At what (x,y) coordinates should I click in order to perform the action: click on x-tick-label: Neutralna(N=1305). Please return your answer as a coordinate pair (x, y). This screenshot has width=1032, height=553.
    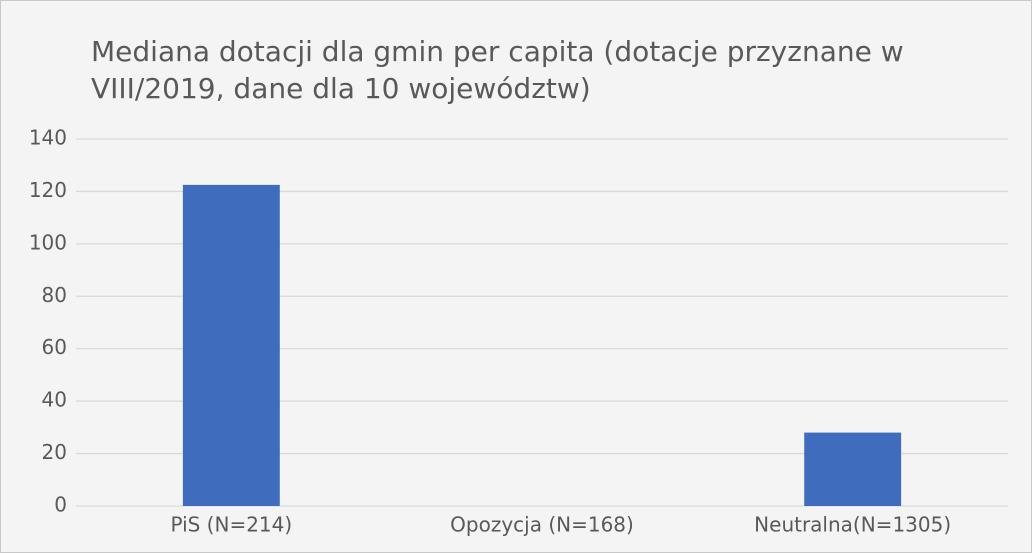
    Looking at the image, I should click on (852, 525).